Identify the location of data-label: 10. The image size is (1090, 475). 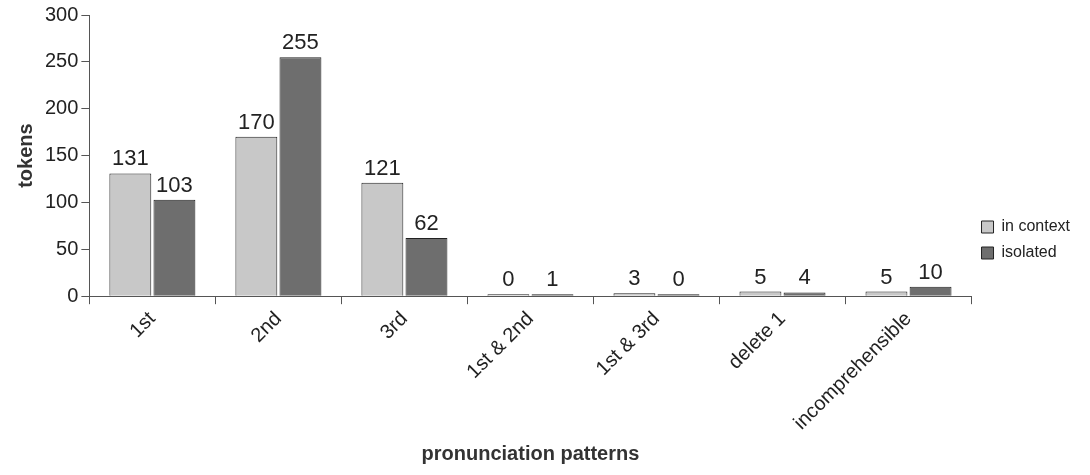
(930, 271).